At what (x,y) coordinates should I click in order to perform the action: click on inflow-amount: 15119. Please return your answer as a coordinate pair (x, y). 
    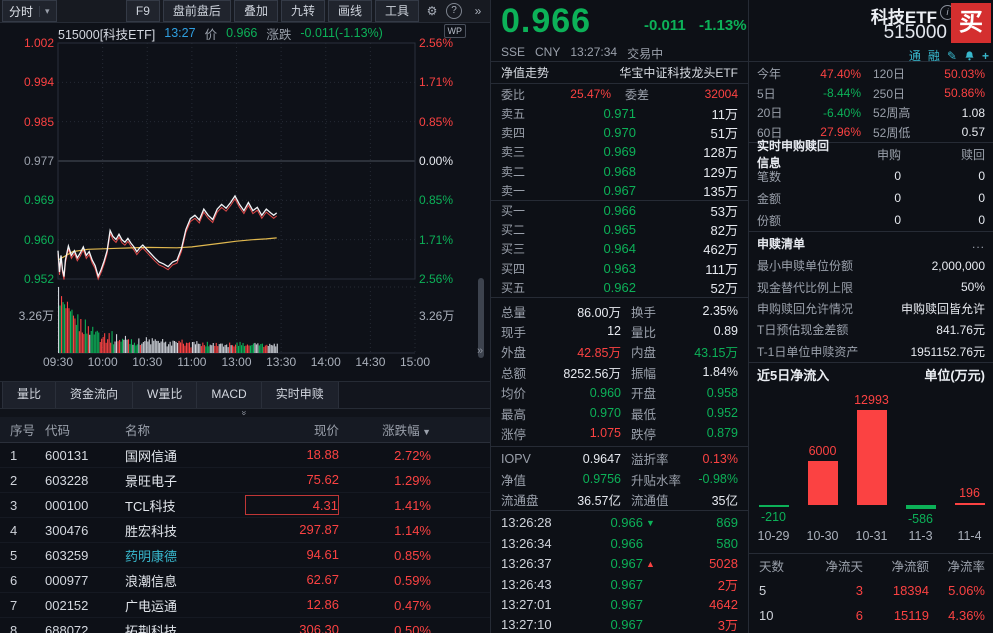
    Looking at the image, I should click on (911, 615).